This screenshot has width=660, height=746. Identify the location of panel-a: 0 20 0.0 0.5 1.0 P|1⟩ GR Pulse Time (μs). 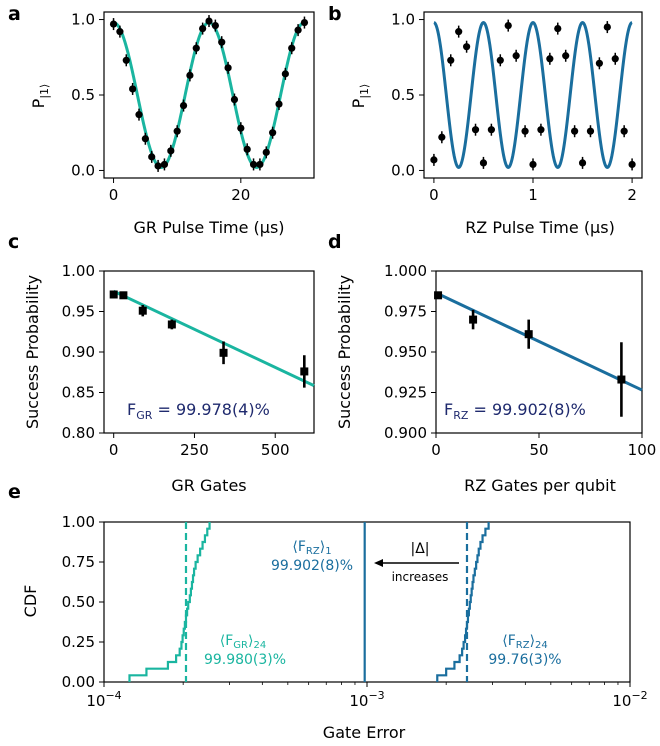
(172, 124).